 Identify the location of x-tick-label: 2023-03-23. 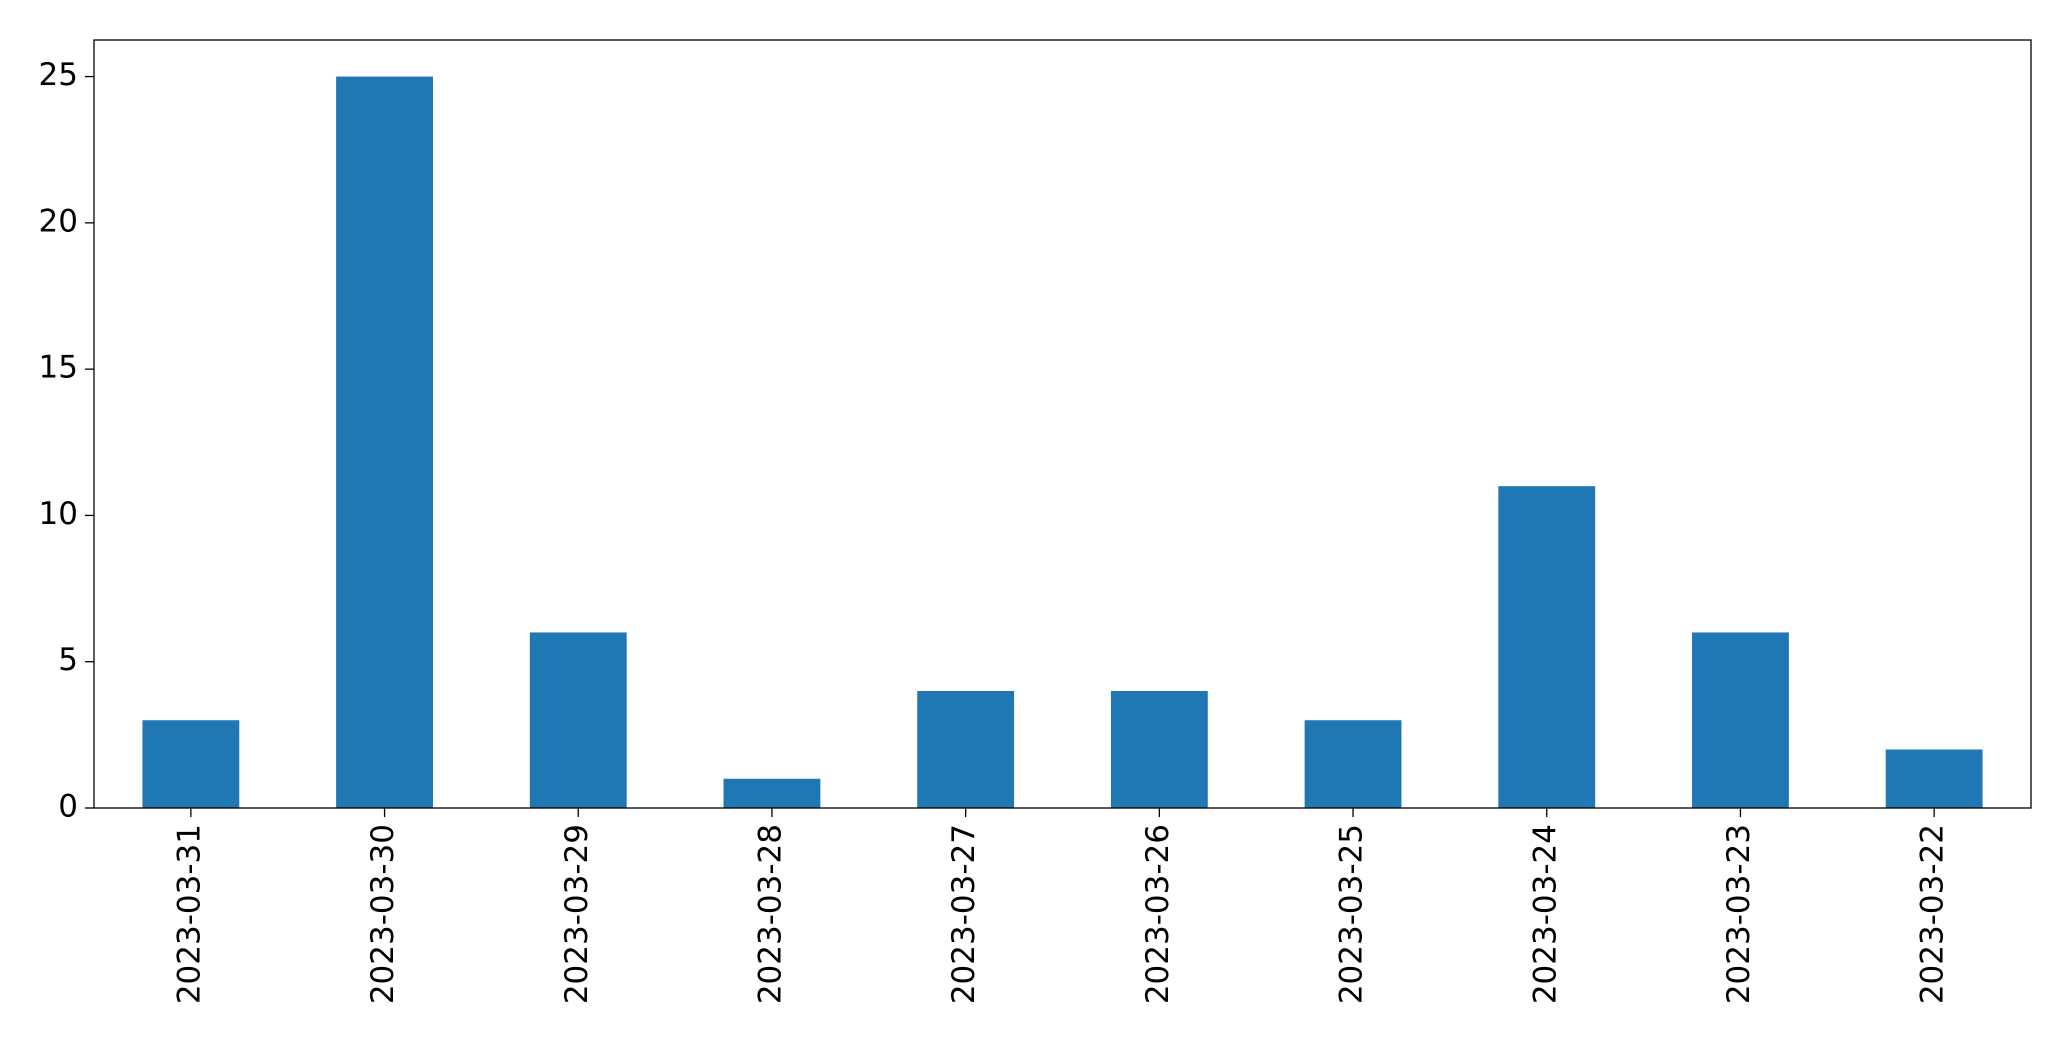
(1739, 914).